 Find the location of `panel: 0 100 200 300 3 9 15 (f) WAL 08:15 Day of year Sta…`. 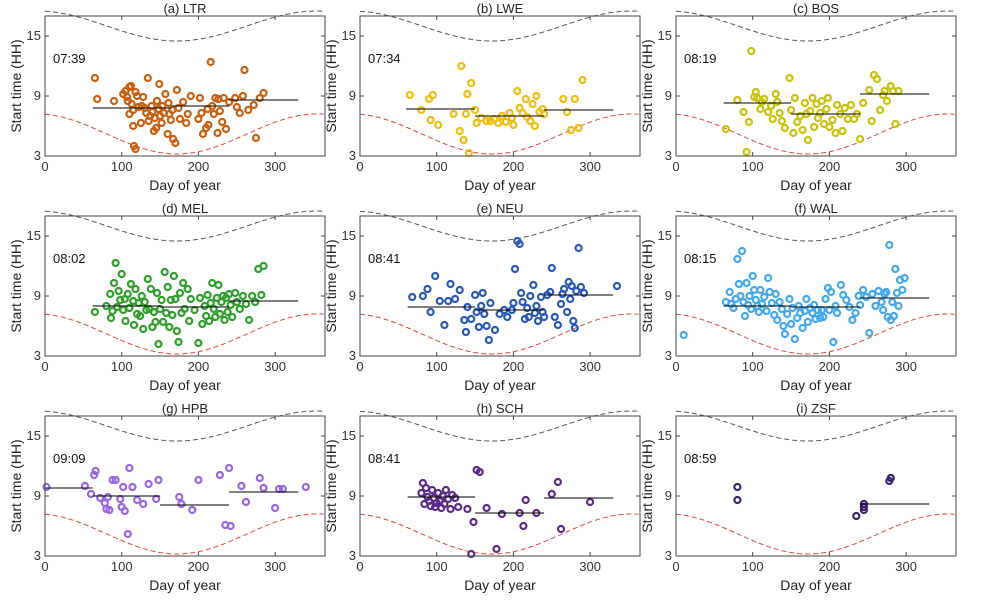

panel: 0 100 200 300 3 9 15 (f) WAL 08:15 Day of year Sta… is located at coordinates (798, 297).